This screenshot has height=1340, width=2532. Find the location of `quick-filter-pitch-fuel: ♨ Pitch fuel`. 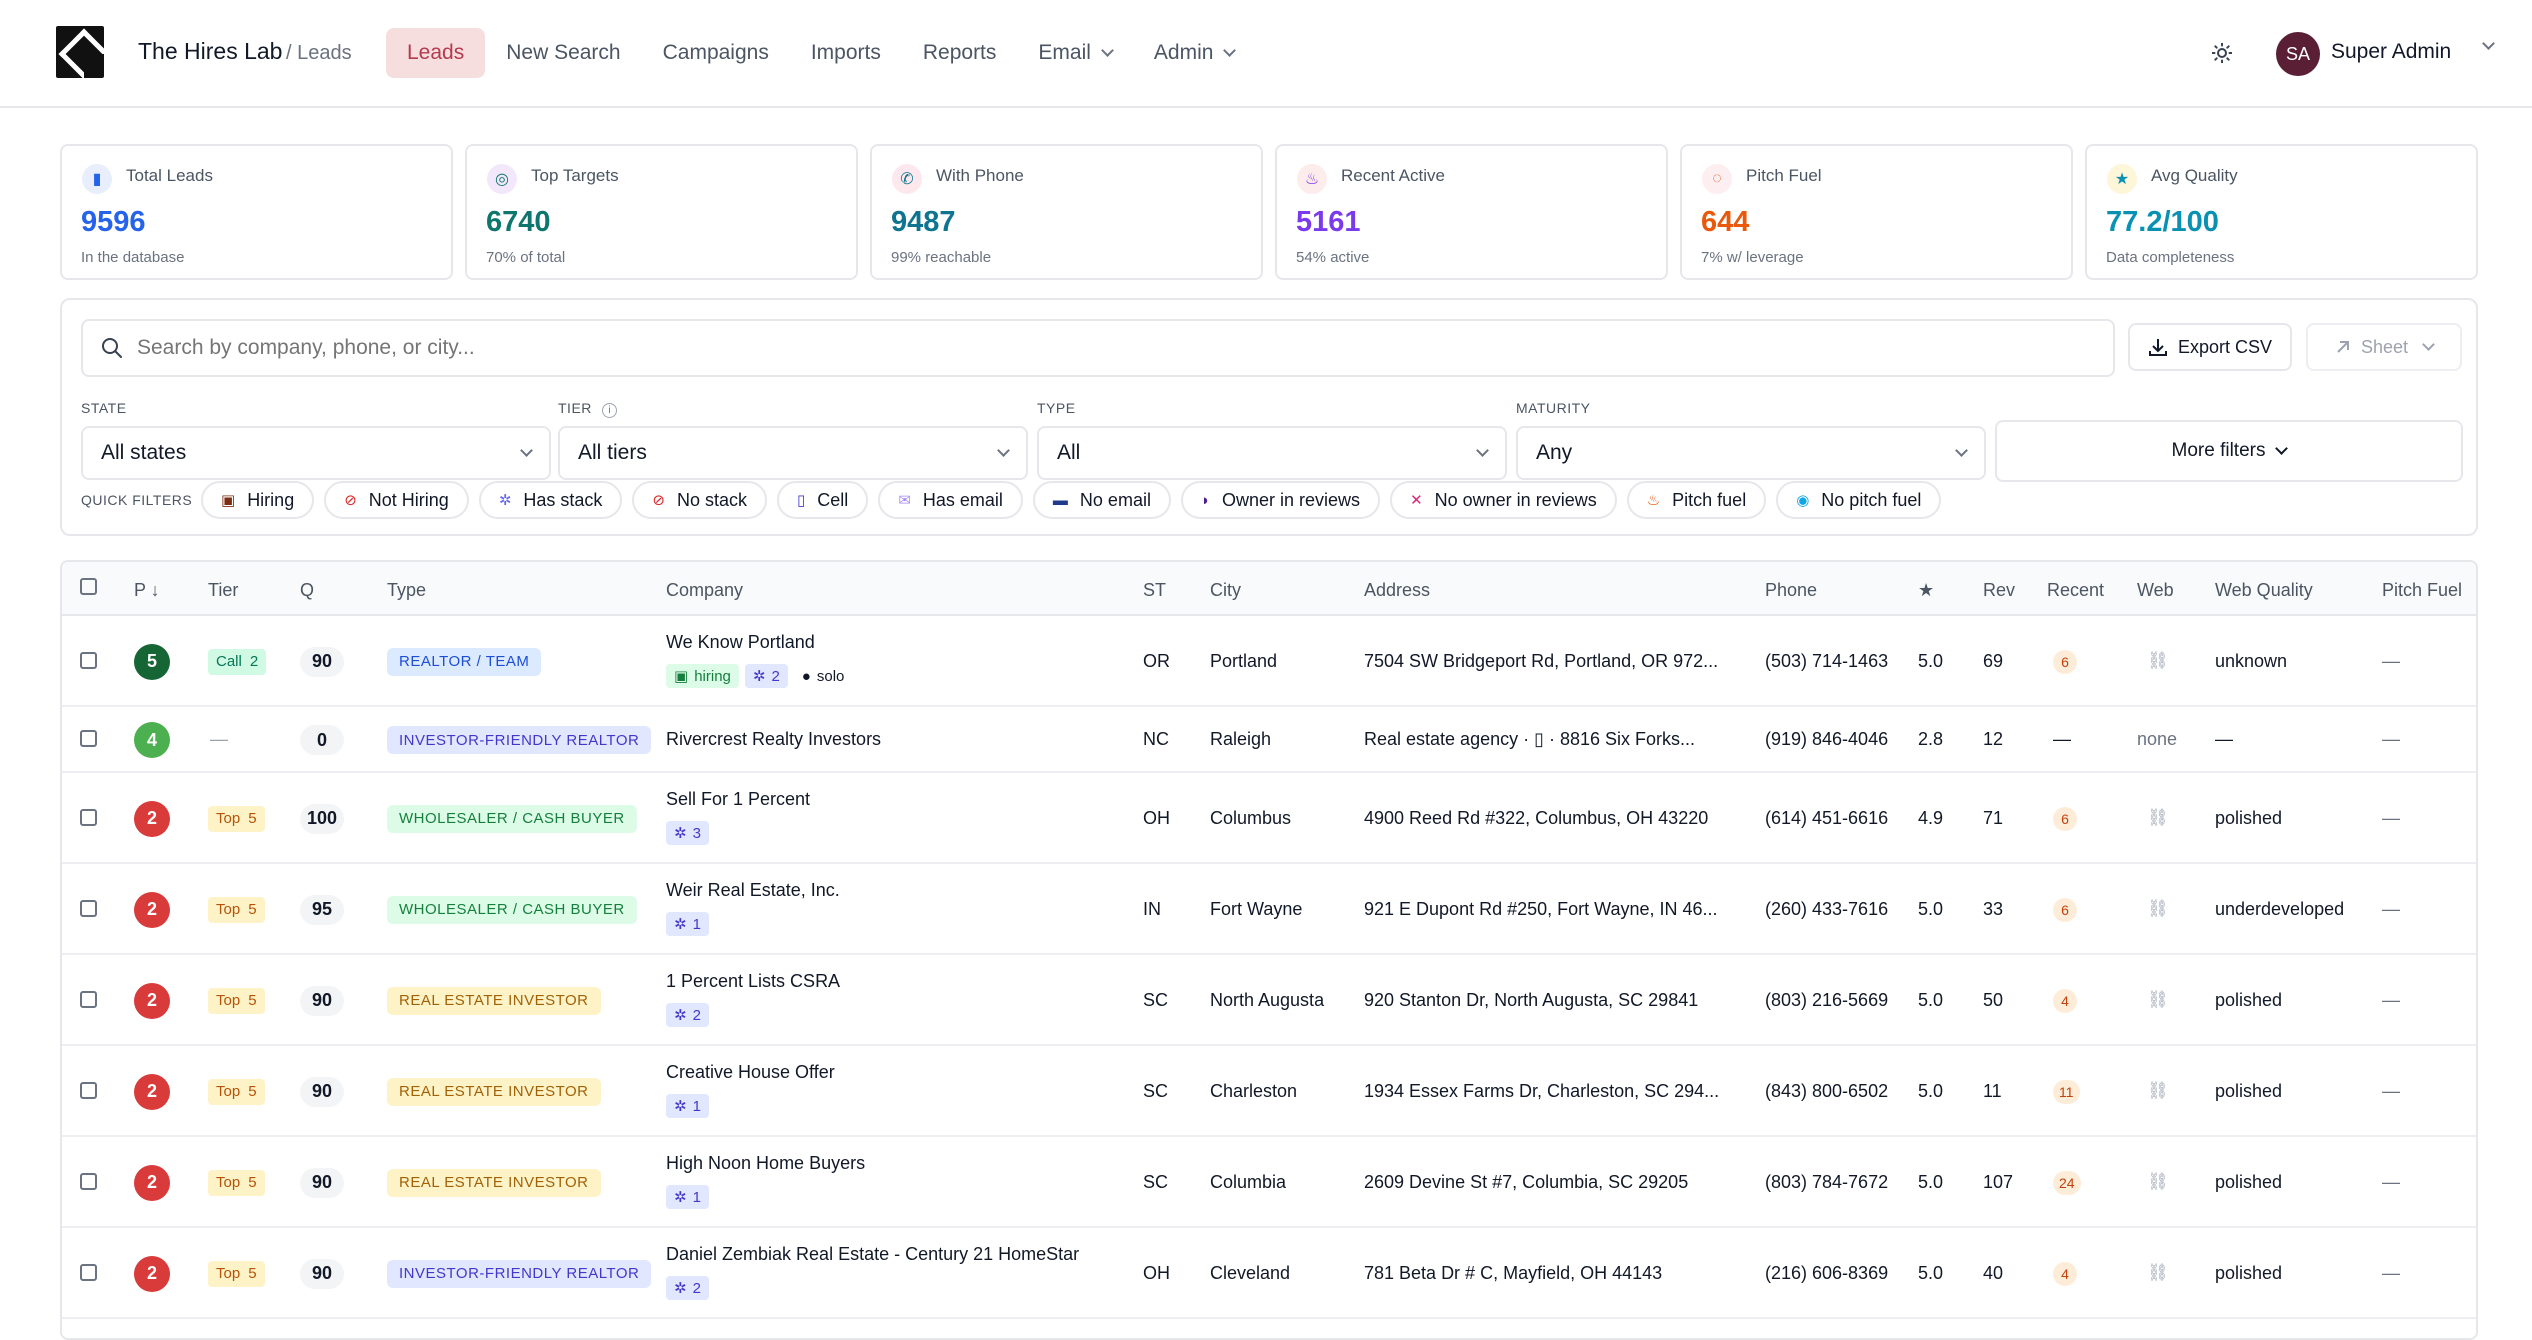

quick-filter-pitch-fuel: ♨ Pitch fuel is located at coordinates (1696, 500).